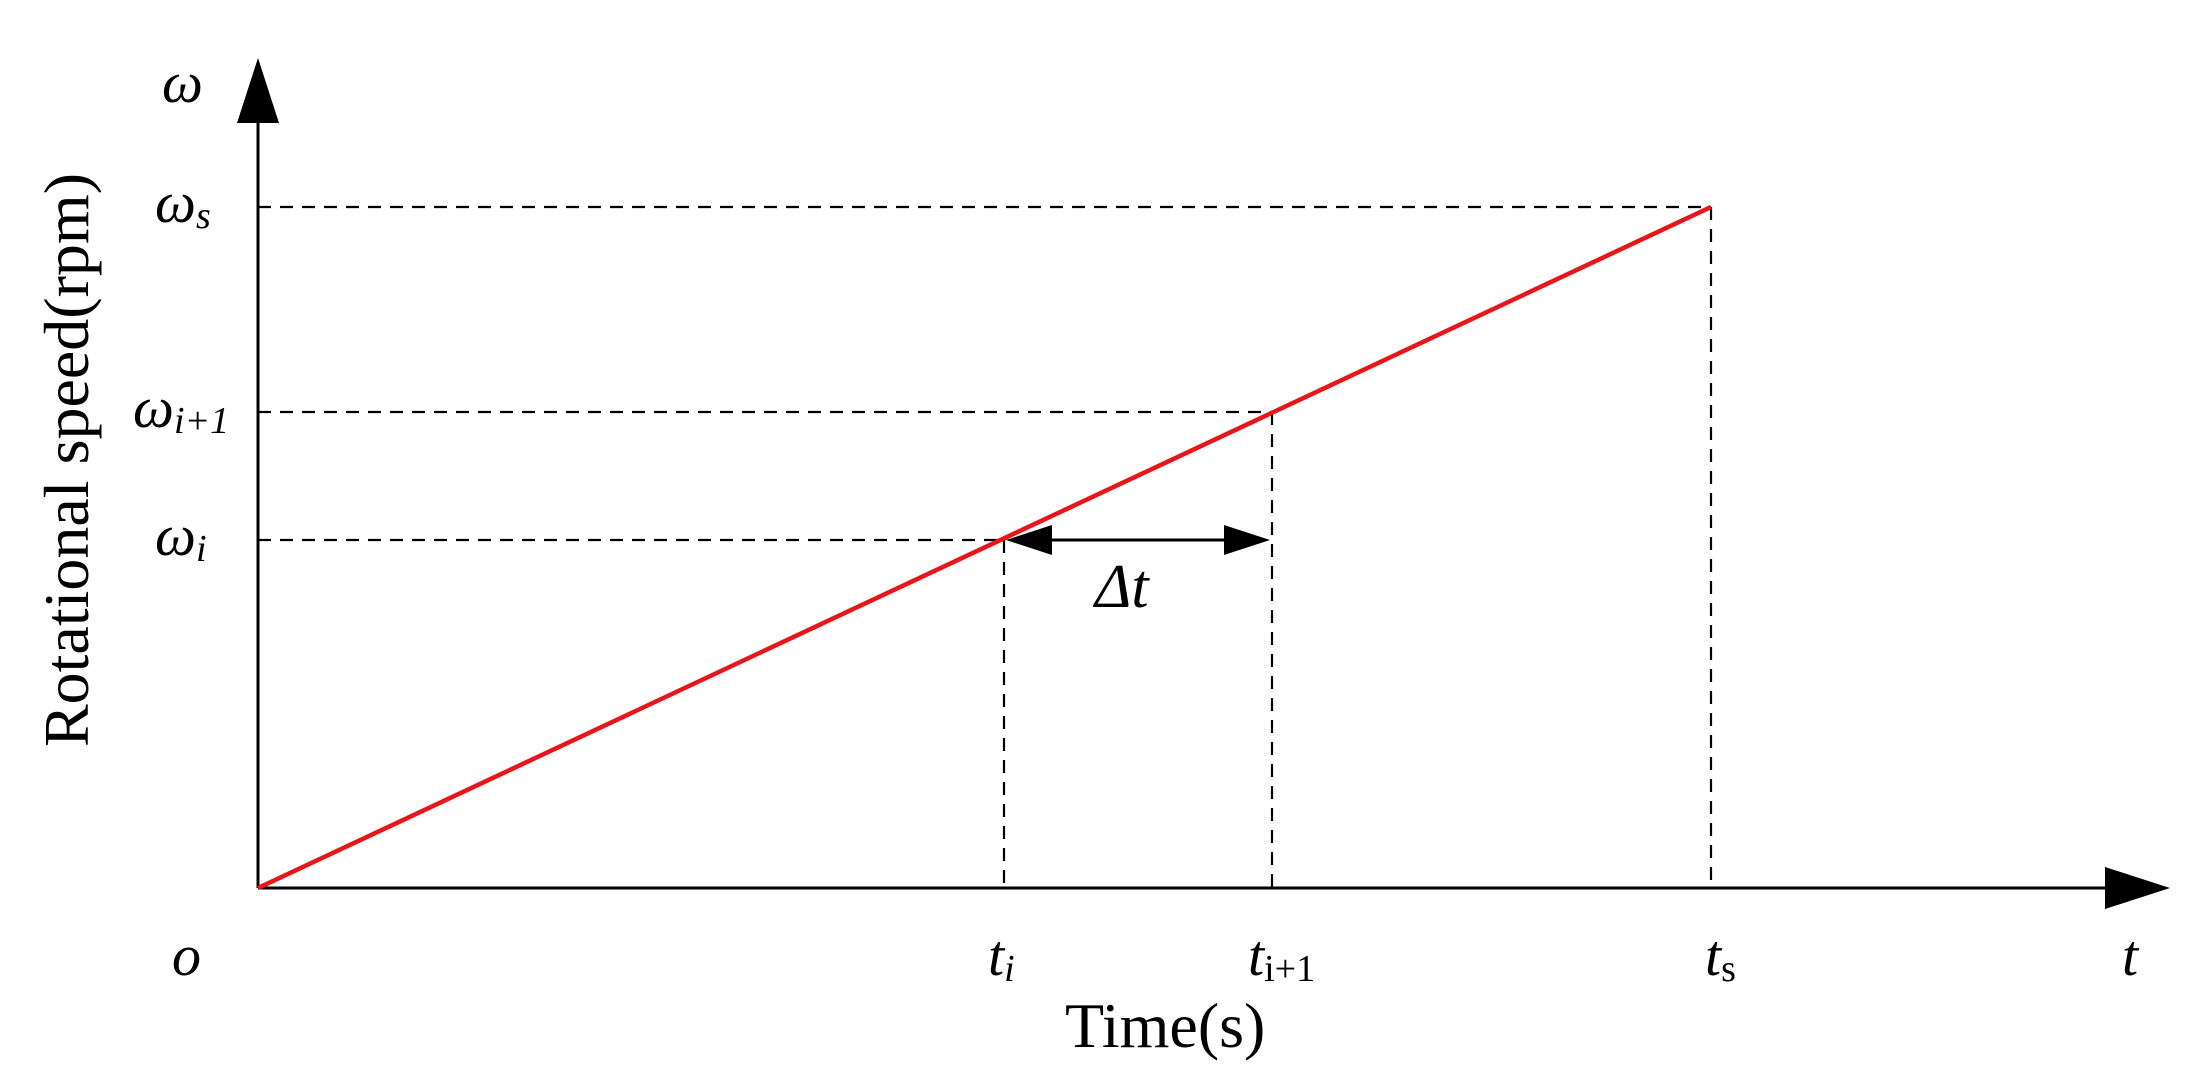  What do you see at coordinates (1029, 540) in the screenshot?
I see `delta-t-left-arrowhead` at bounding box center [1029, 540].